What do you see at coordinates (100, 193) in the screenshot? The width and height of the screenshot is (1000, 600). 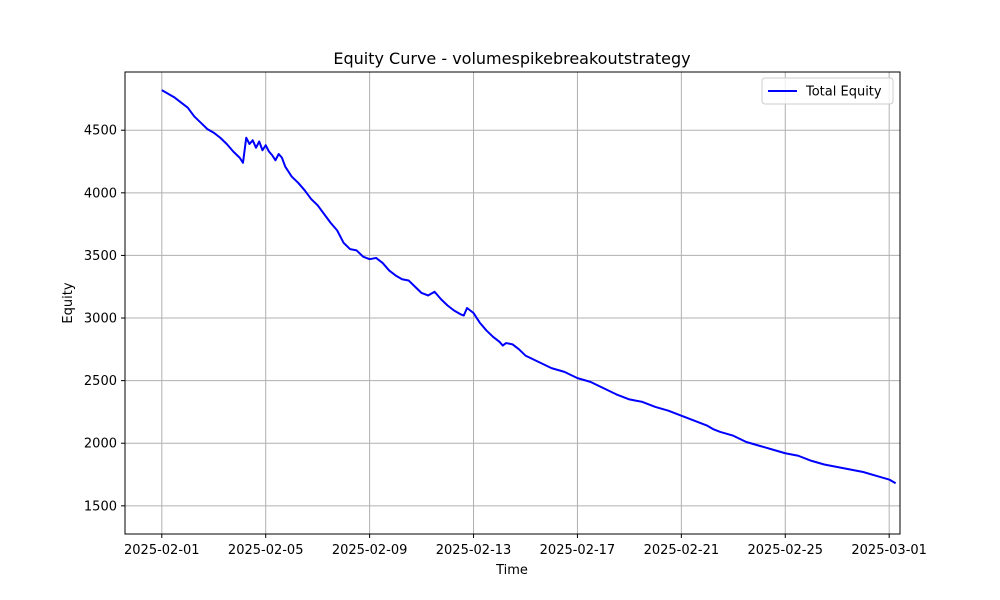 I see `y-tick-label: 4000` at bounding box center [100, 193].